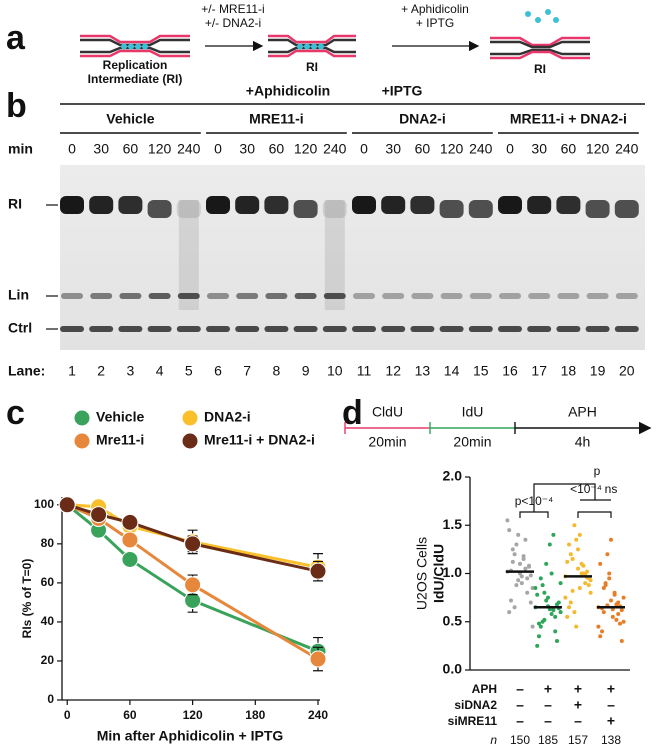  I want to click on scheme-text: RI, so click(312, 67).